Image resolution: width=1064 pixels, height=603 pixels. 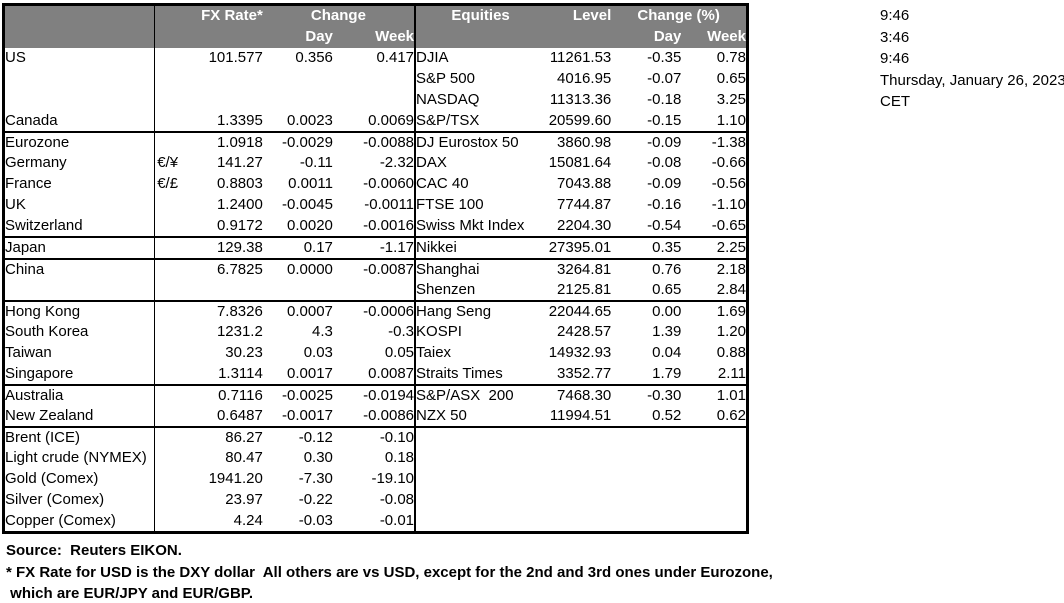 I want to click on fx-day-change-cell: -0.0017, so click(x=297, y=416).